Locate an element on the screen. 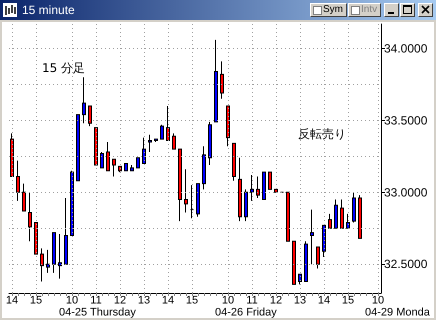 The width and height of the screenshot is (436, 320). y-tick-label: 34.0000 is located at coordinates (406, 48).